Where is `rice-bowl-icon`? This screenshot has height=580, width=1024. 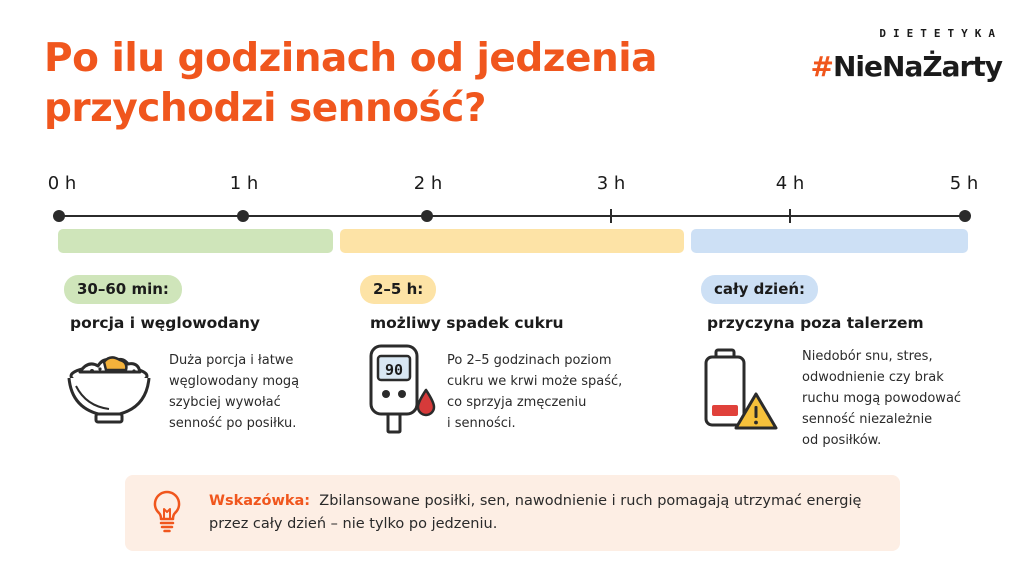
rice-bowl-icon is located at coordinates (109, 390).